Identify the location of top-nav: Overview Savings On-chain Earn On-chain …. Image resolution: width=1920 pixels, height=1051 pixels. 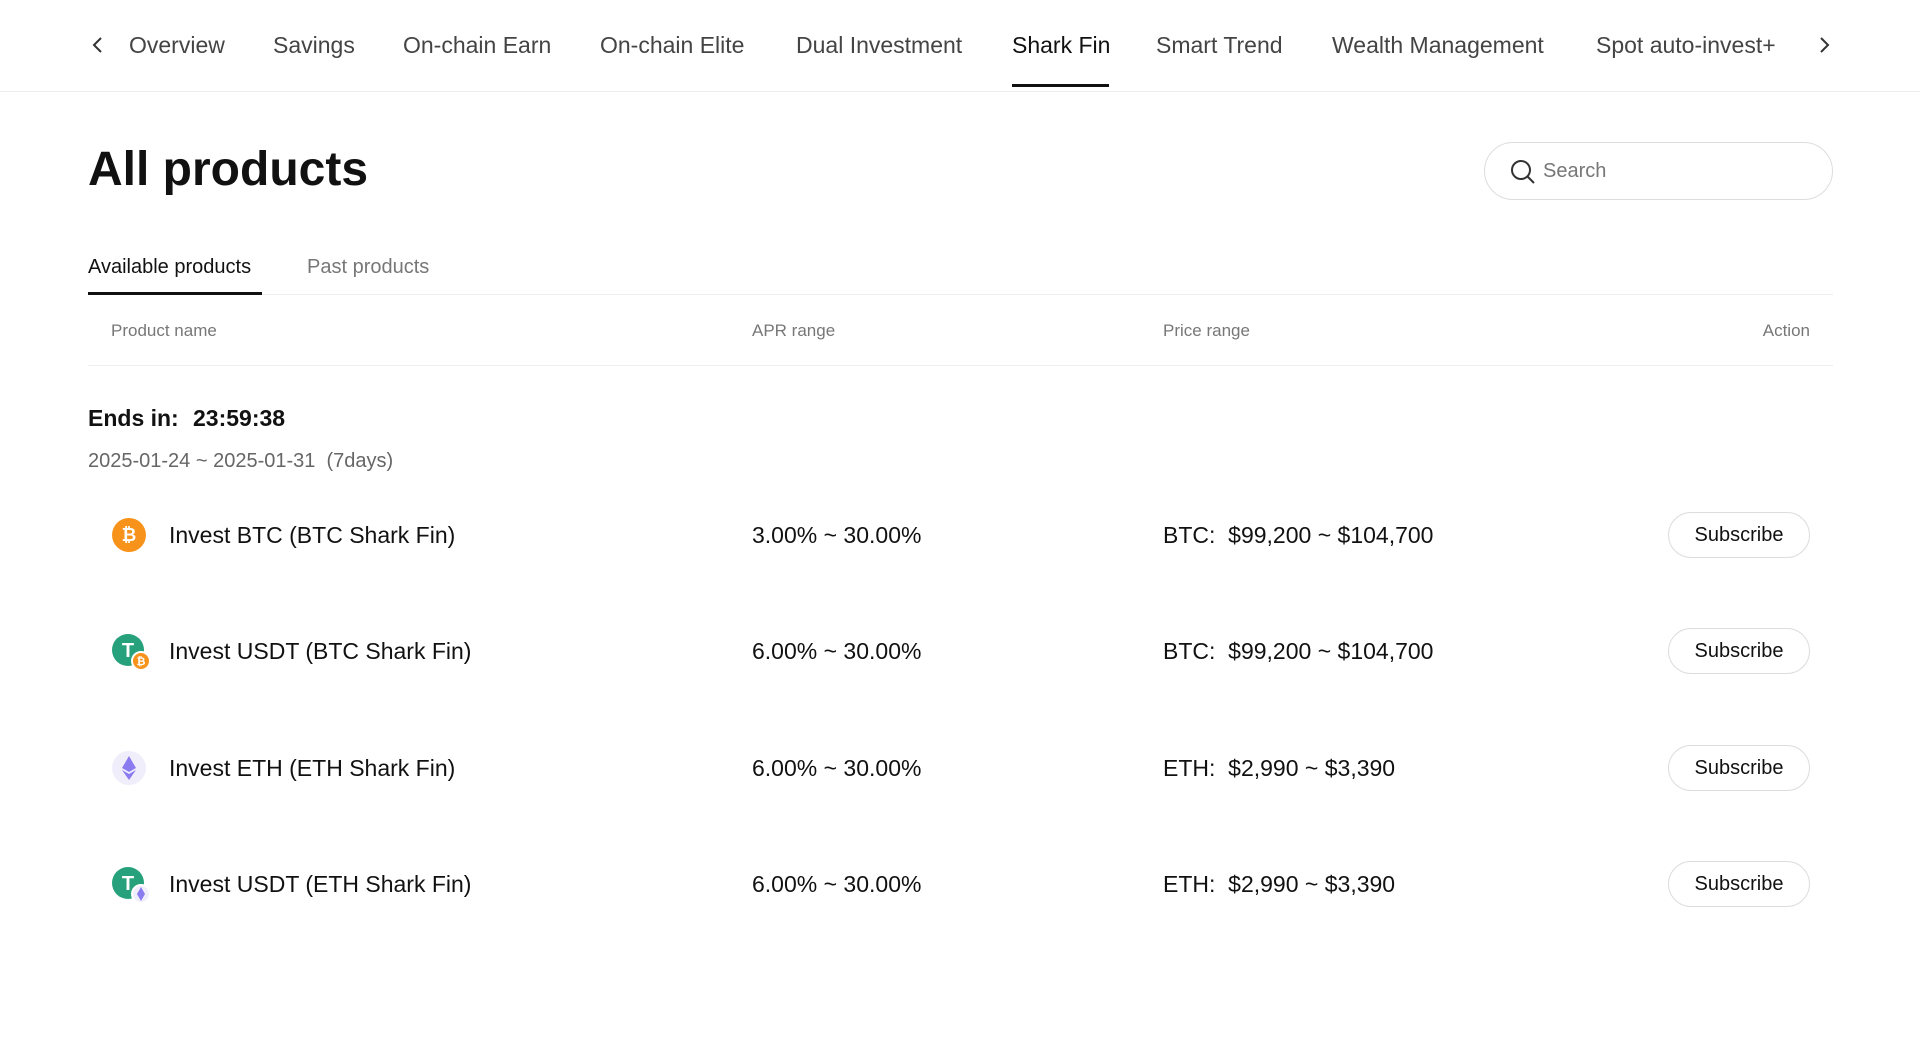
(960, 46).